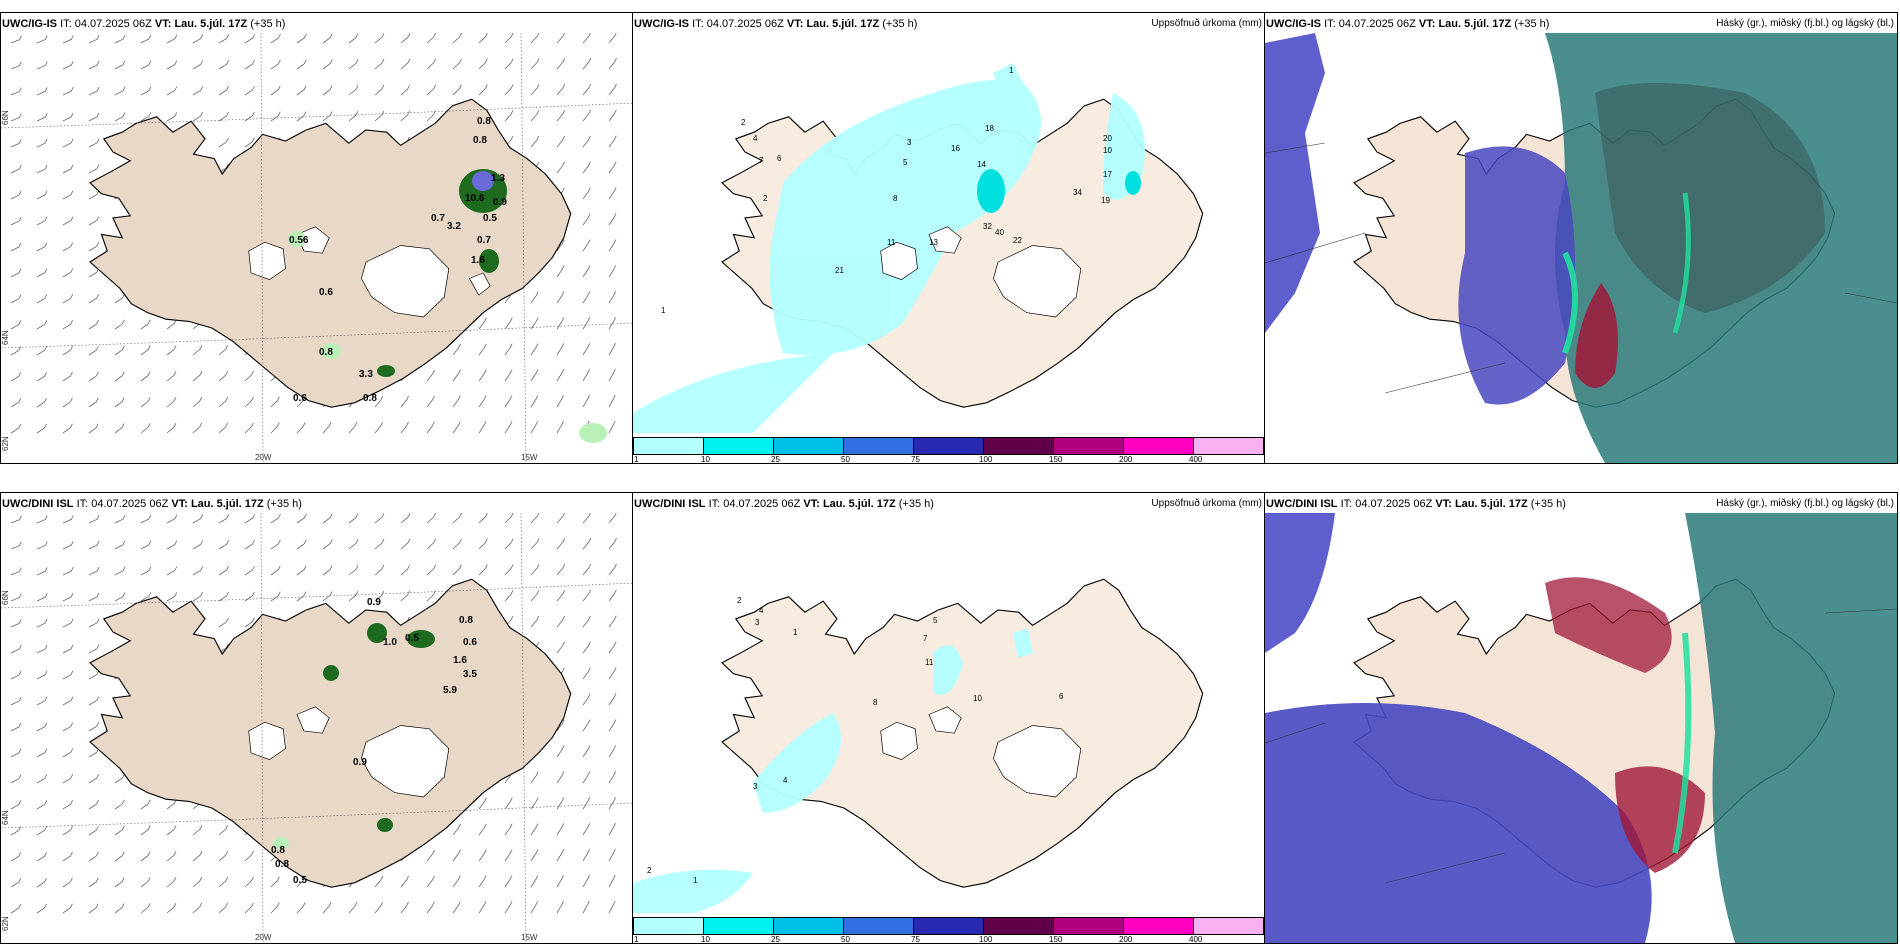  Describe the element at coordinates (695, 880) in the screenshot. I see `value-label: 1` at that location.